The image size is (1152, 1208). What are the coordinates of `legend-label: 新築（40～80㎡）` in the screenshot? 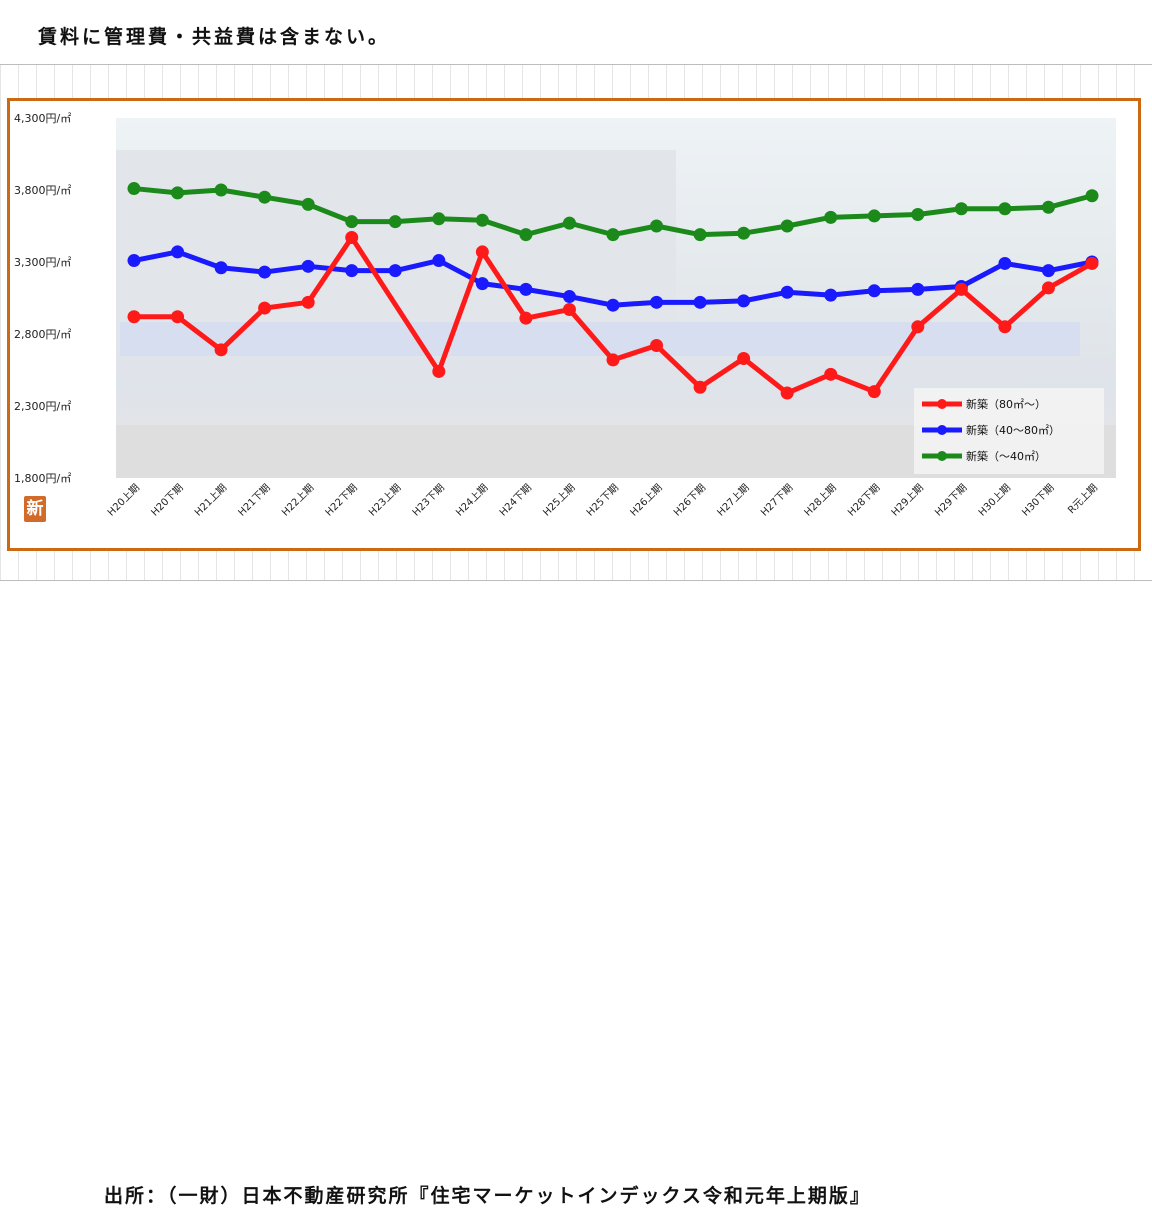 It's located at (1013, 430).